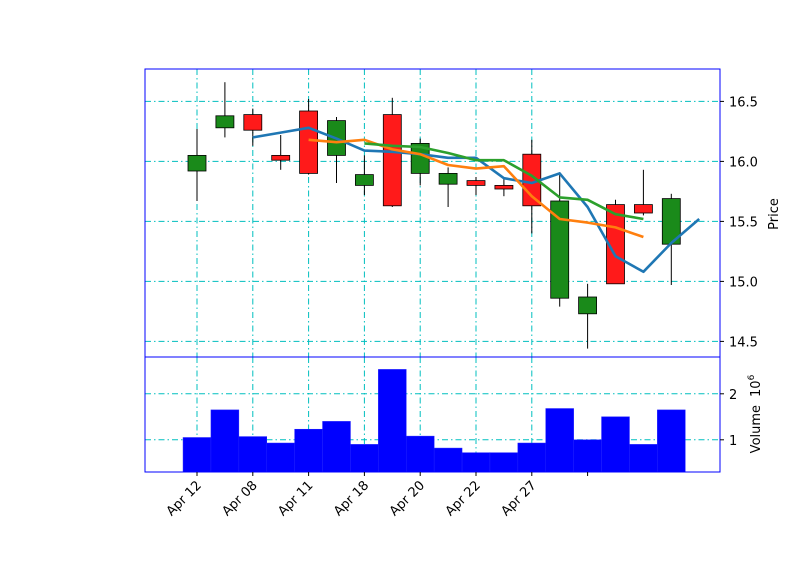 The width and height of the screenshot is (800, 575). What do you see at coordinates (518, 498) in the screenshot?
I see `x-tick-label: Apr 27` at bounding box center [518, 498].